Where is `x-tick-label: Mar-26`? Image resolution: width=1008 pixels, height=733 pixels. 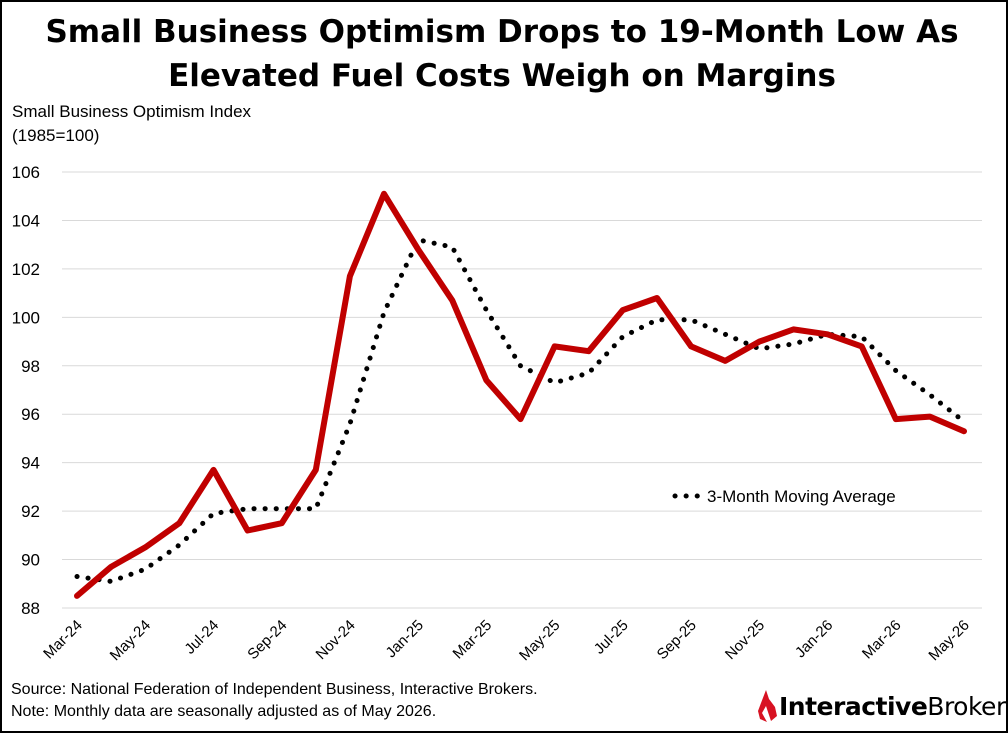 x-tick-label: Mar-26 is located at coordinates (882, 640).